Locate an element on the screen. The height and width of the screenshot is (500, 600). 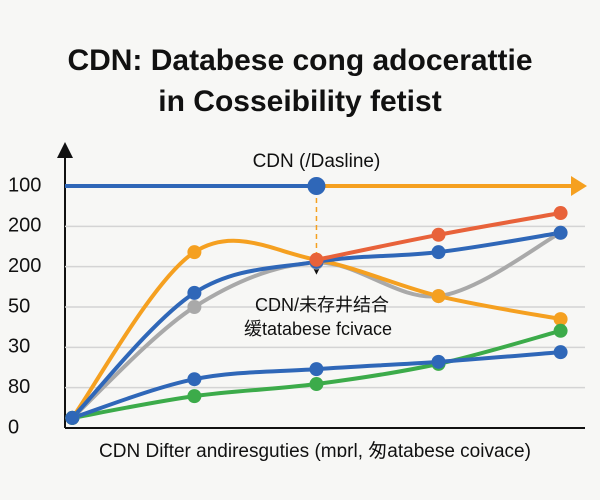
y-tick-label: 80 is located at coordinates (19, 387).